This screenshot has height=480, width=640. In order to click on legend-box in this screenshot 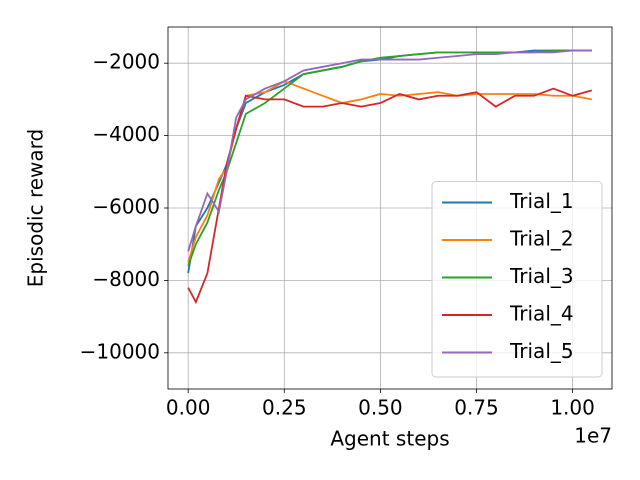, I will do `click(517, 279)`.